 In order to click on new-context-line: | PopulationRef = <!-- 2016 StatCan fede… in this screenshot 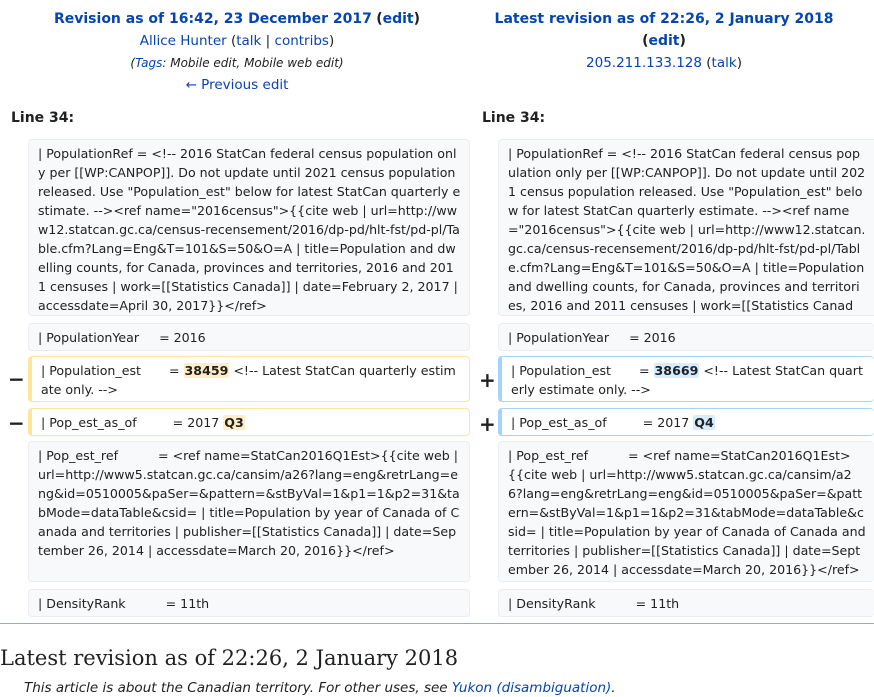, I will do `click(686, 227)`.